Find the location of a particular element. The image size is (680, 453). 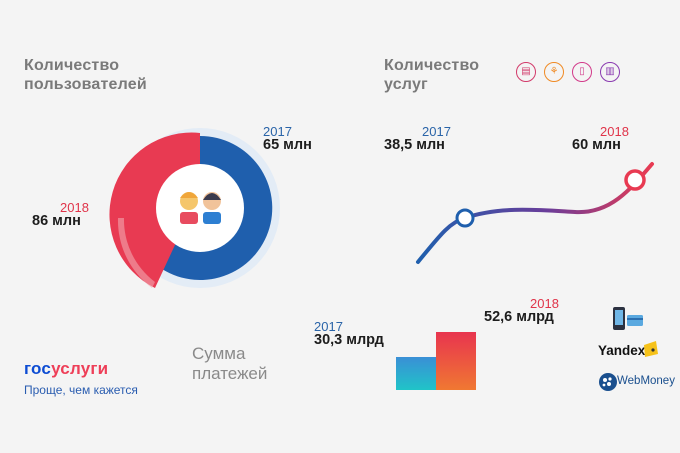

logo-part2: услуги is located at coordinates (80, 368).